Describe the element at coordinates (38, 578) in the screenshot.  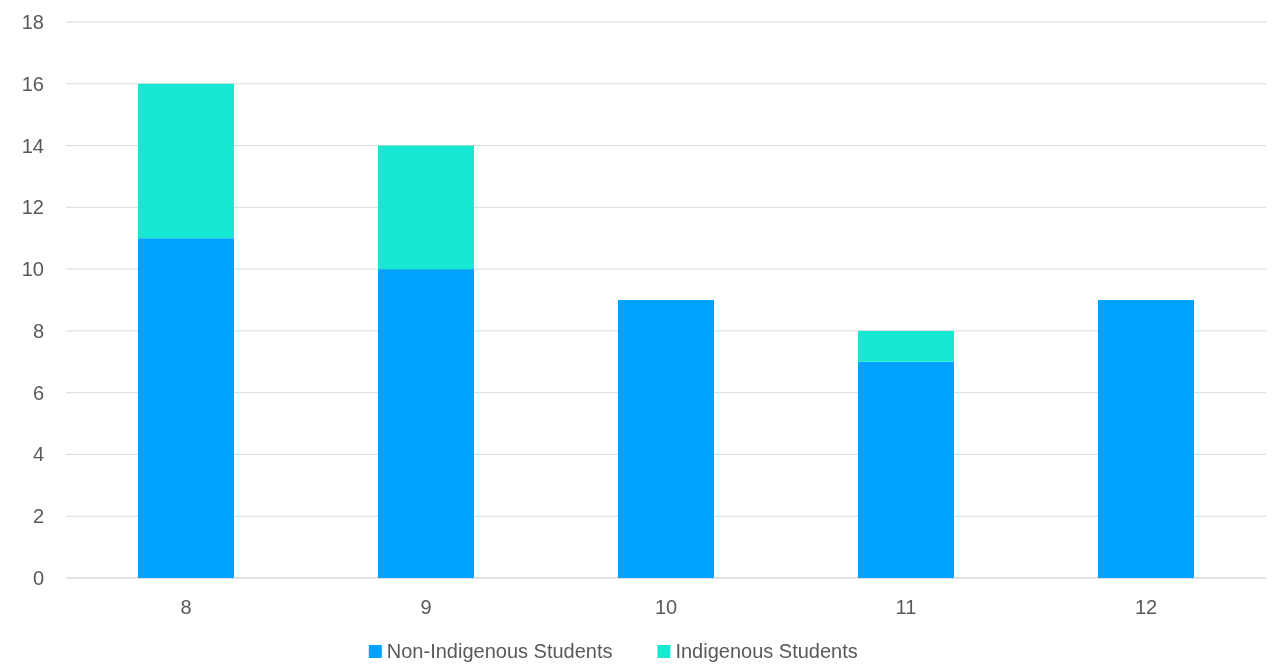
I see `y-tick-label: 0` at that location.